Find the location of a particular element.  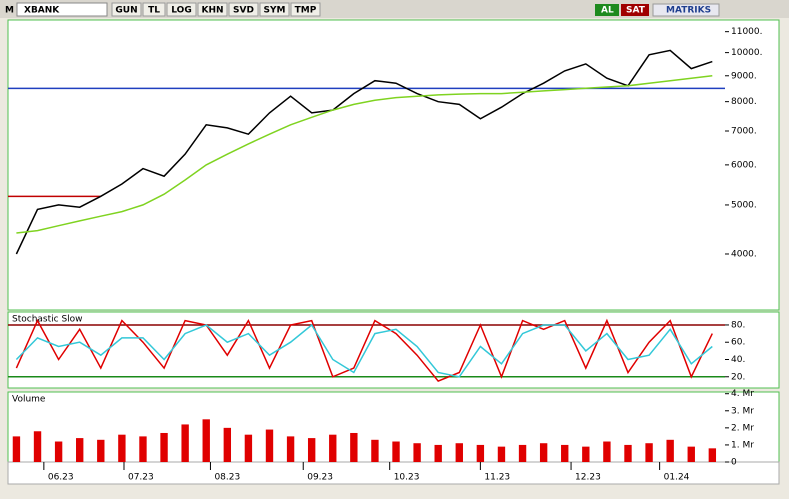

x-tick-label: 06.23 is located at coordinates (61, 478).